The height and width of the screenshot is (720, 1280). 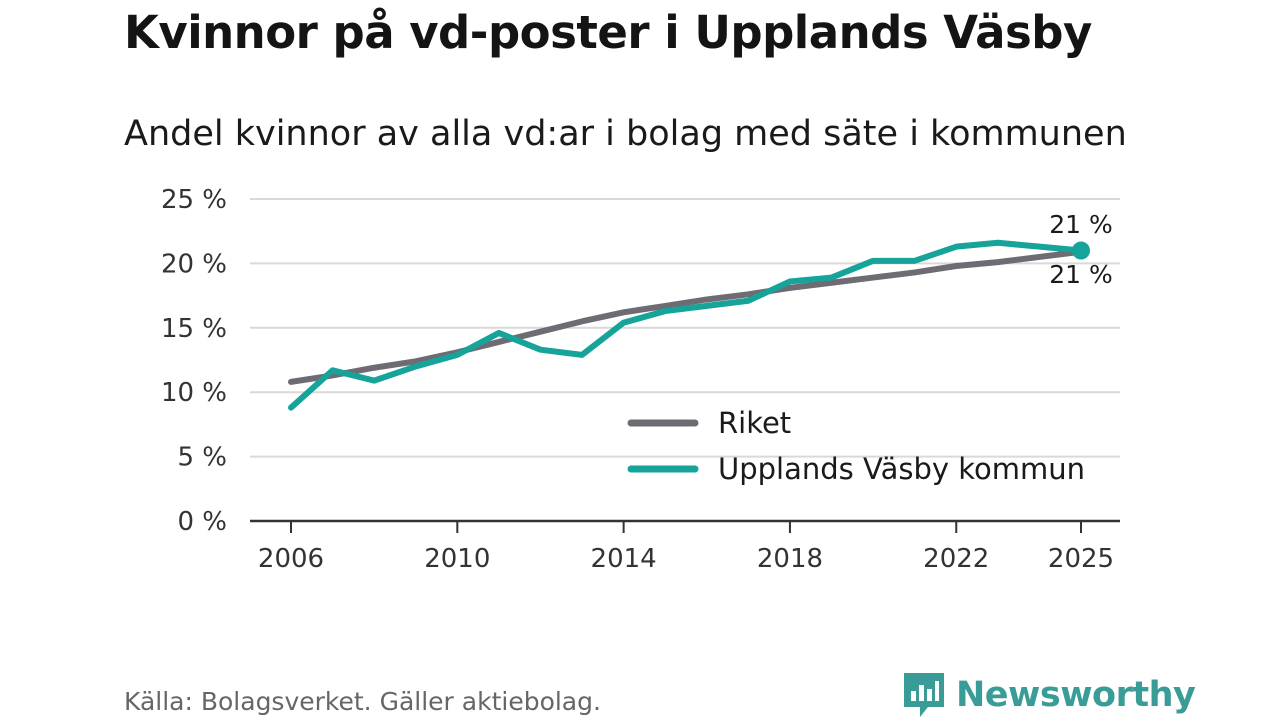 I want to click on end-point-marker, so click(x=1081, y=250).